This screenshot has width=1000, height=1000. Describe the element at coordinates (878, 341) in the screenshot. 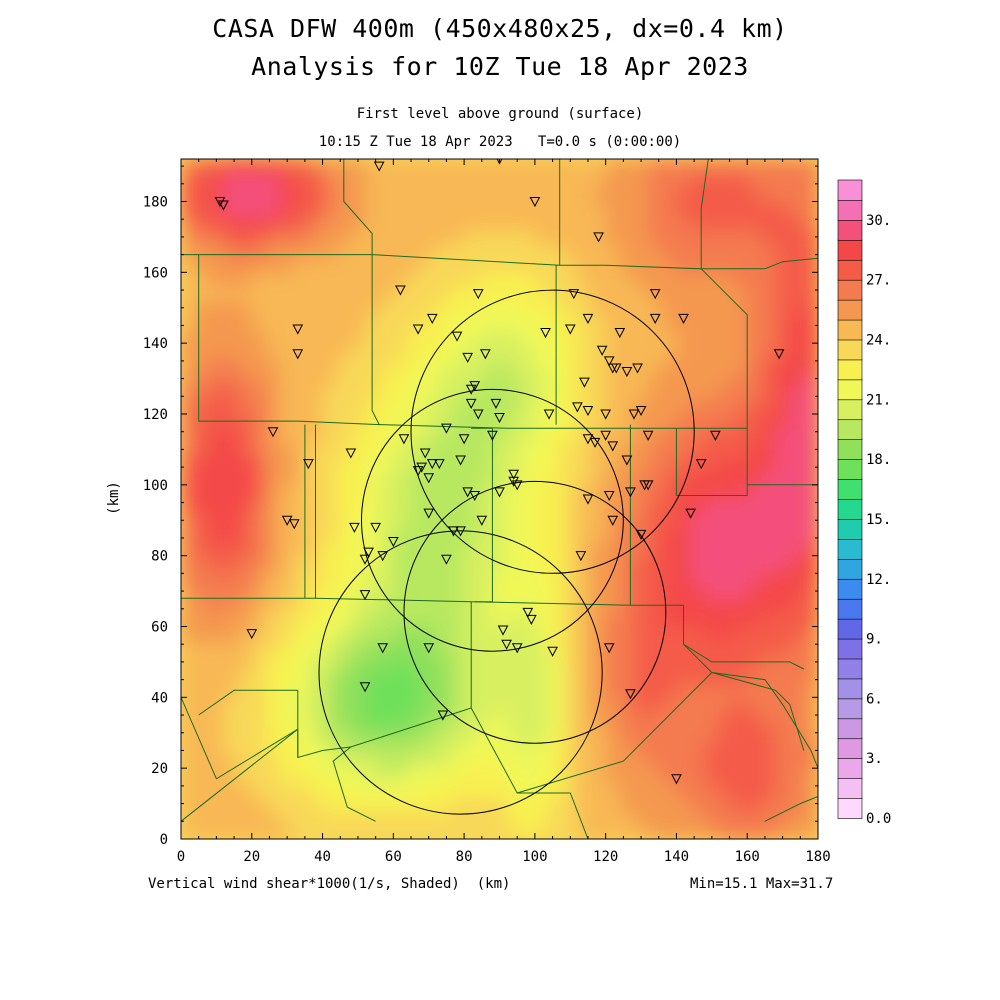

I see `colorbar-label: 24.` at that location.